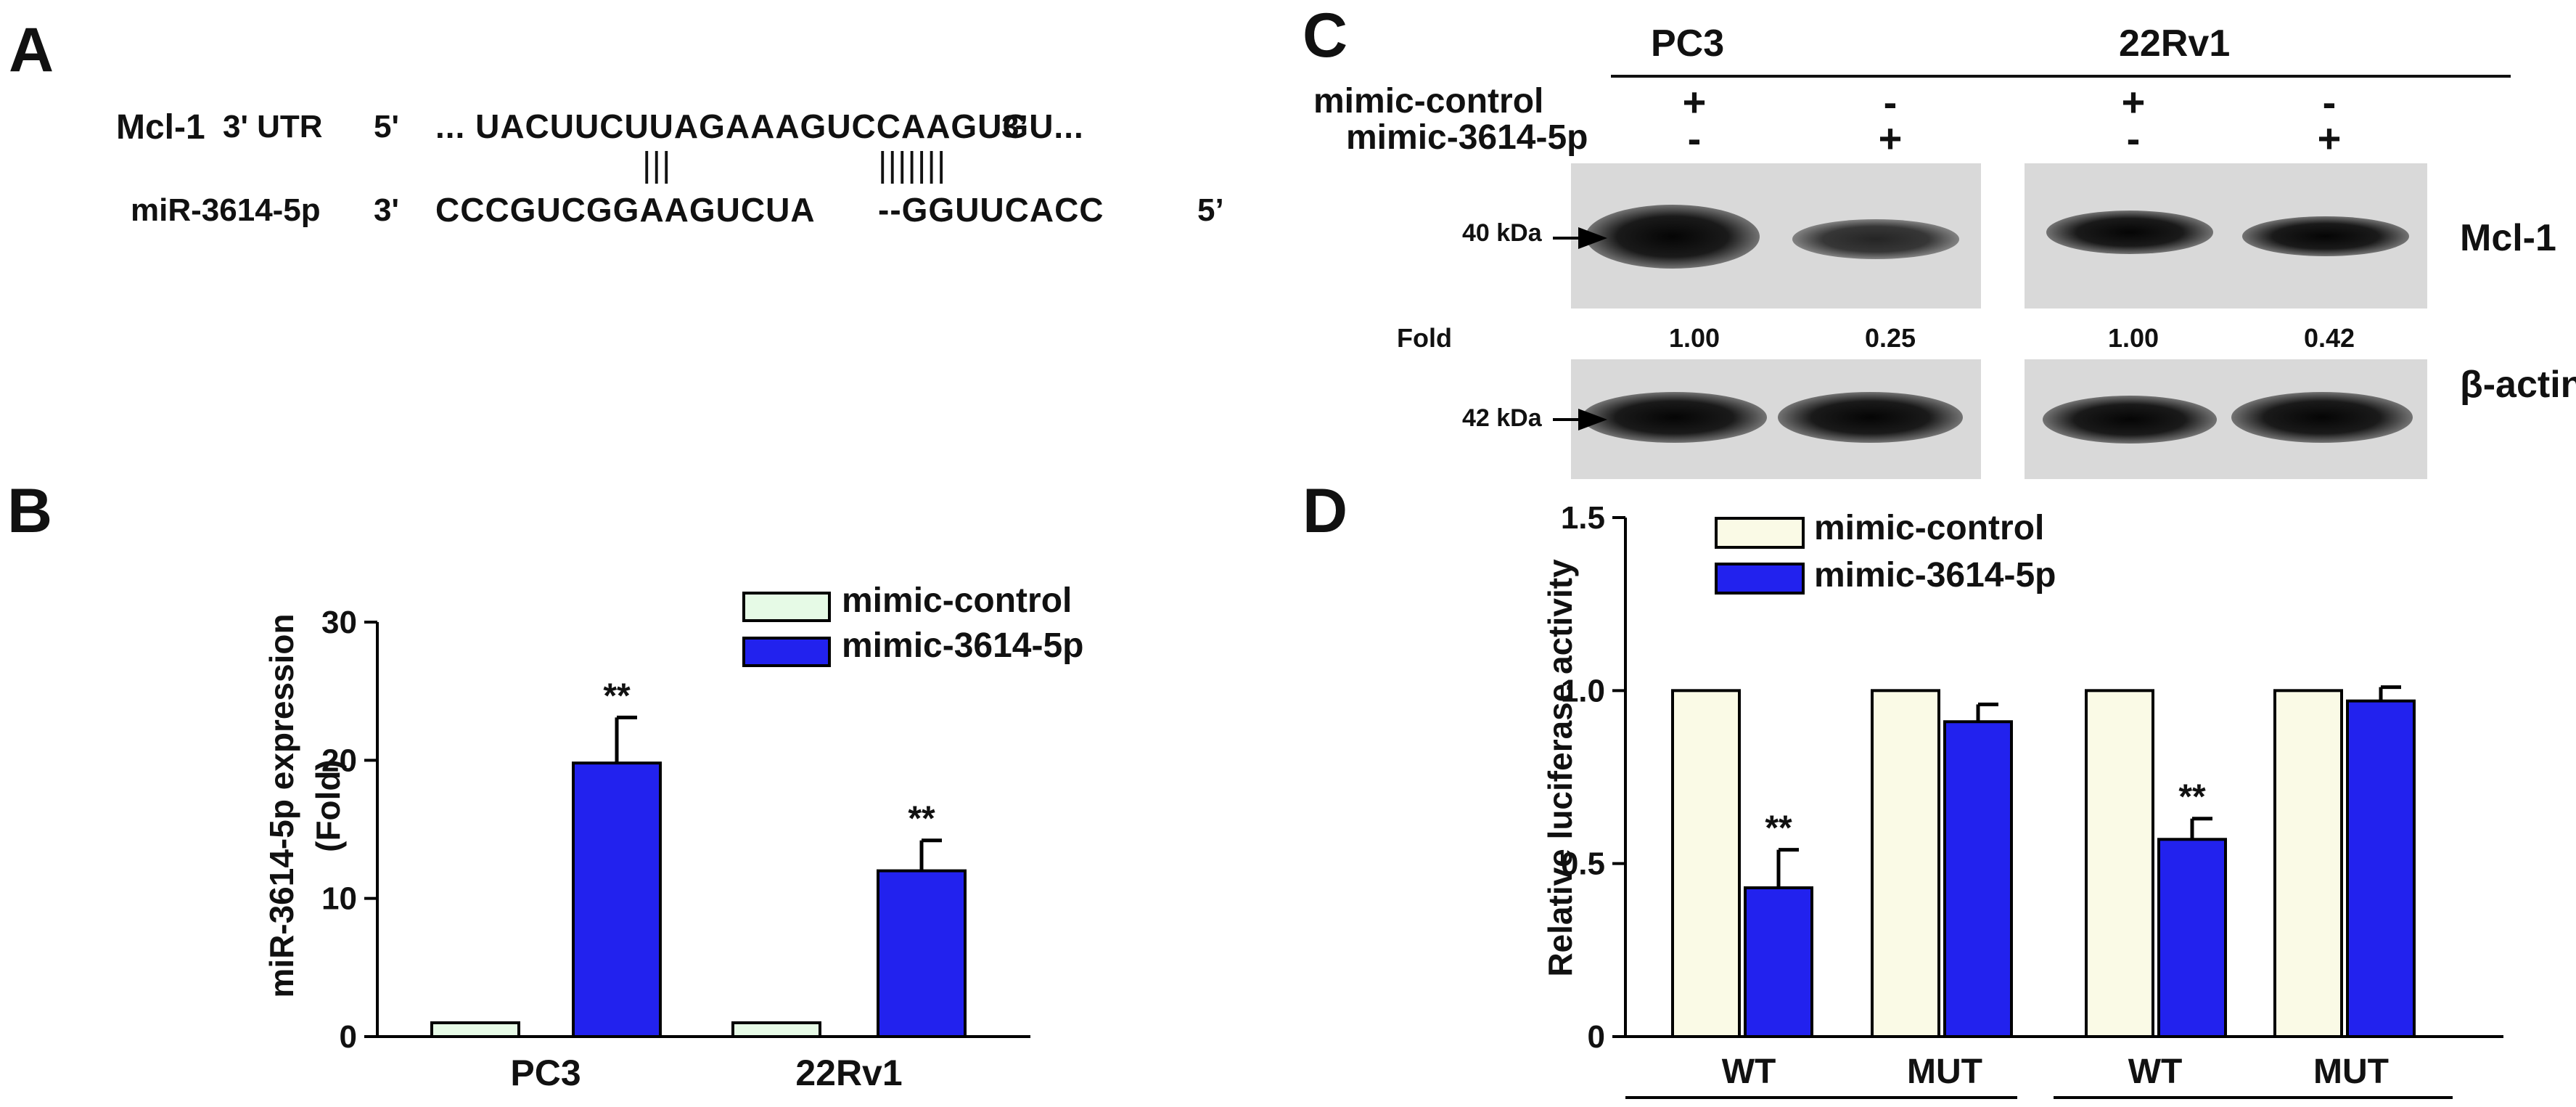 The height and width of the screenshot is (1107, 2576). What do you see at coordinates (273, 127) in the screenshot?
I see `utr-label: 3' UTR` at bounding box center [273, 127].